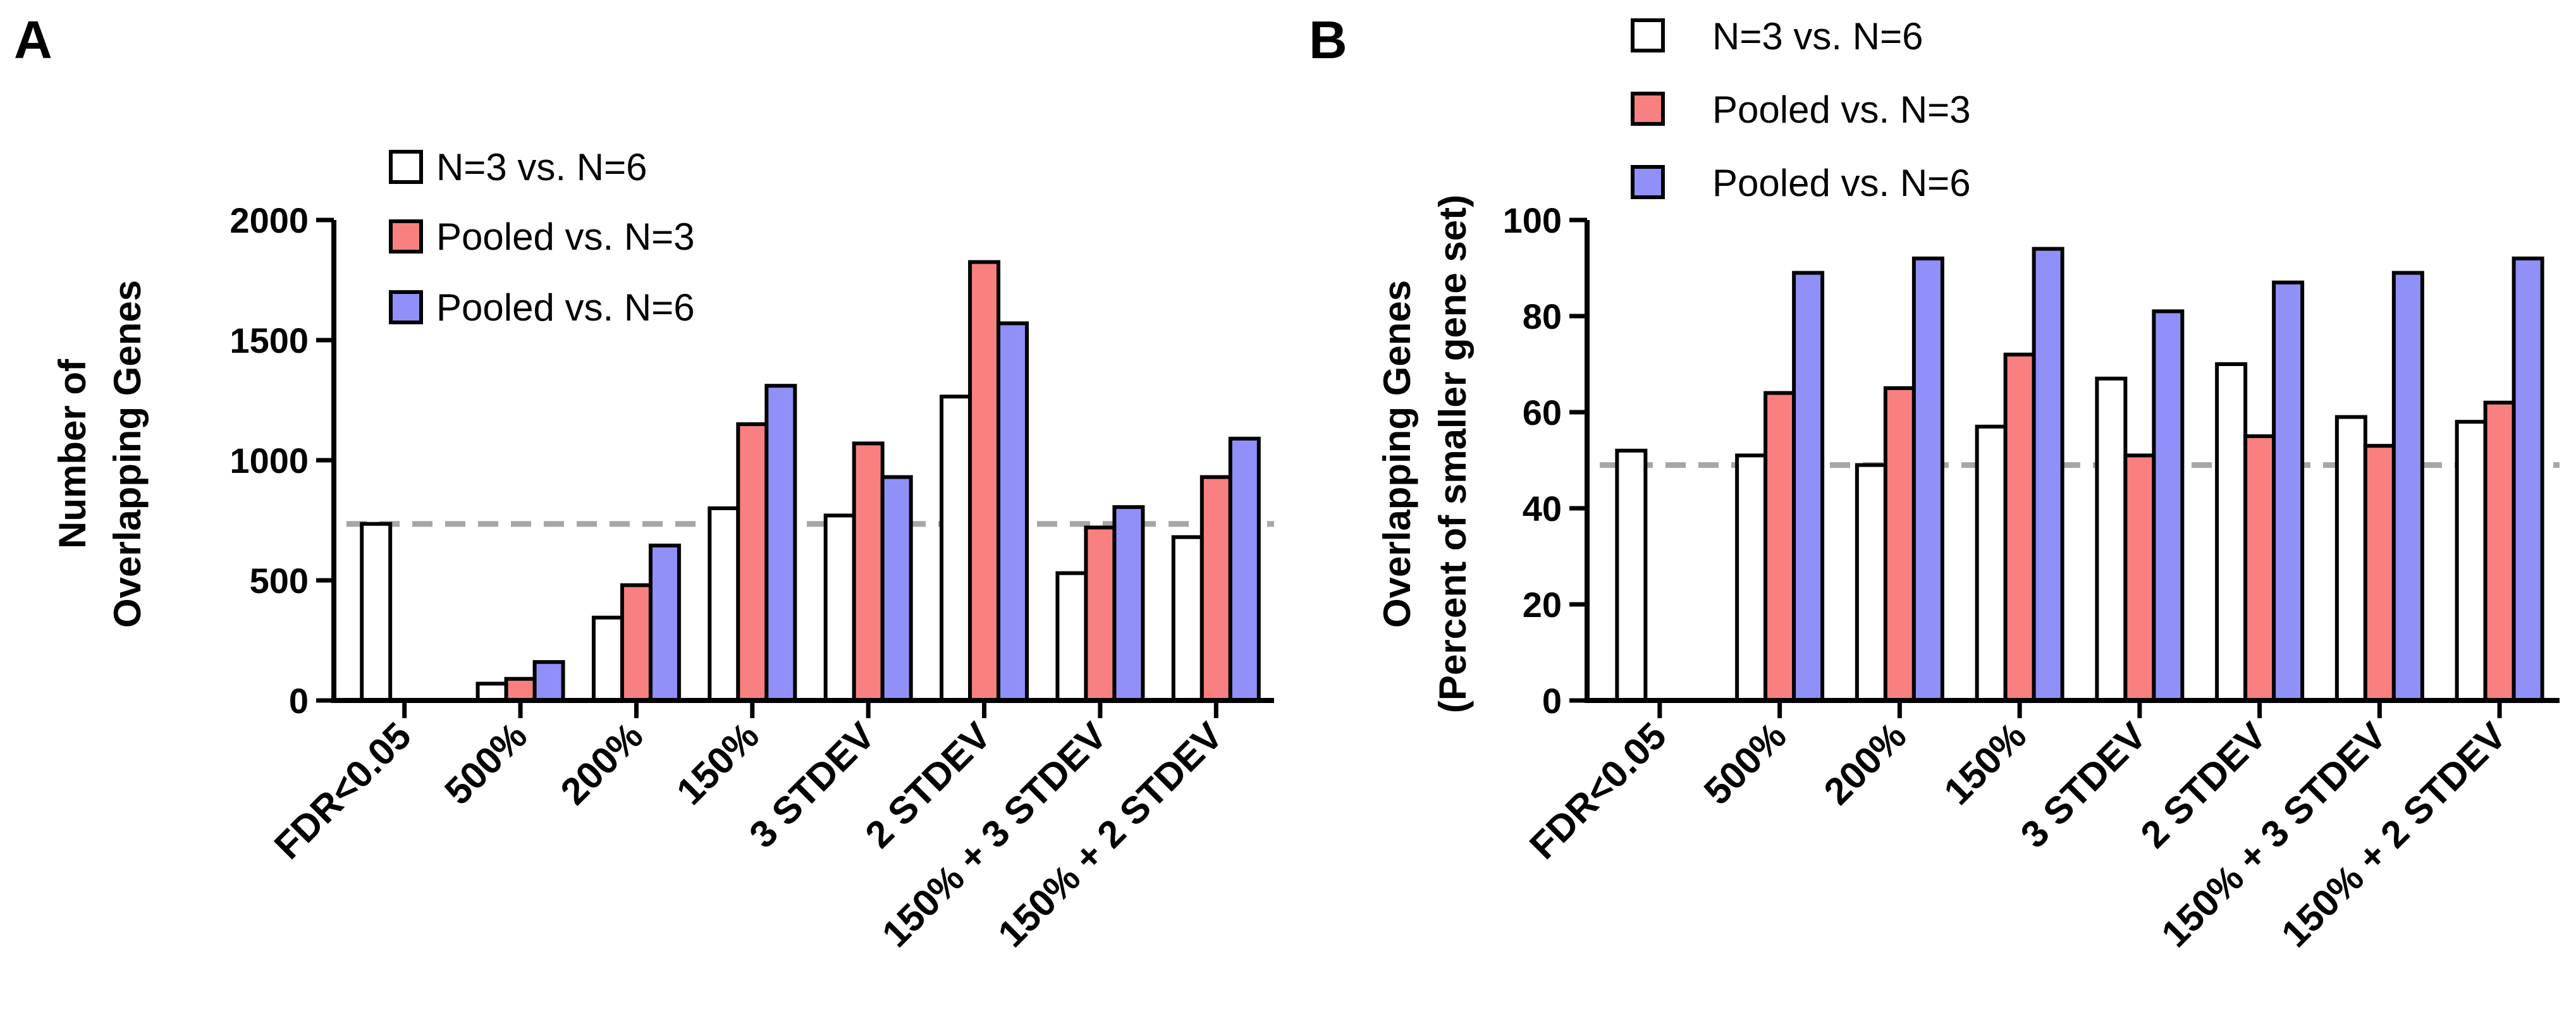  What do you see at coordinates (1597, 790) in the screenshot?
I see `panel-b-category-label-0: FDR<0.05` at bounding box center [1597, 790].